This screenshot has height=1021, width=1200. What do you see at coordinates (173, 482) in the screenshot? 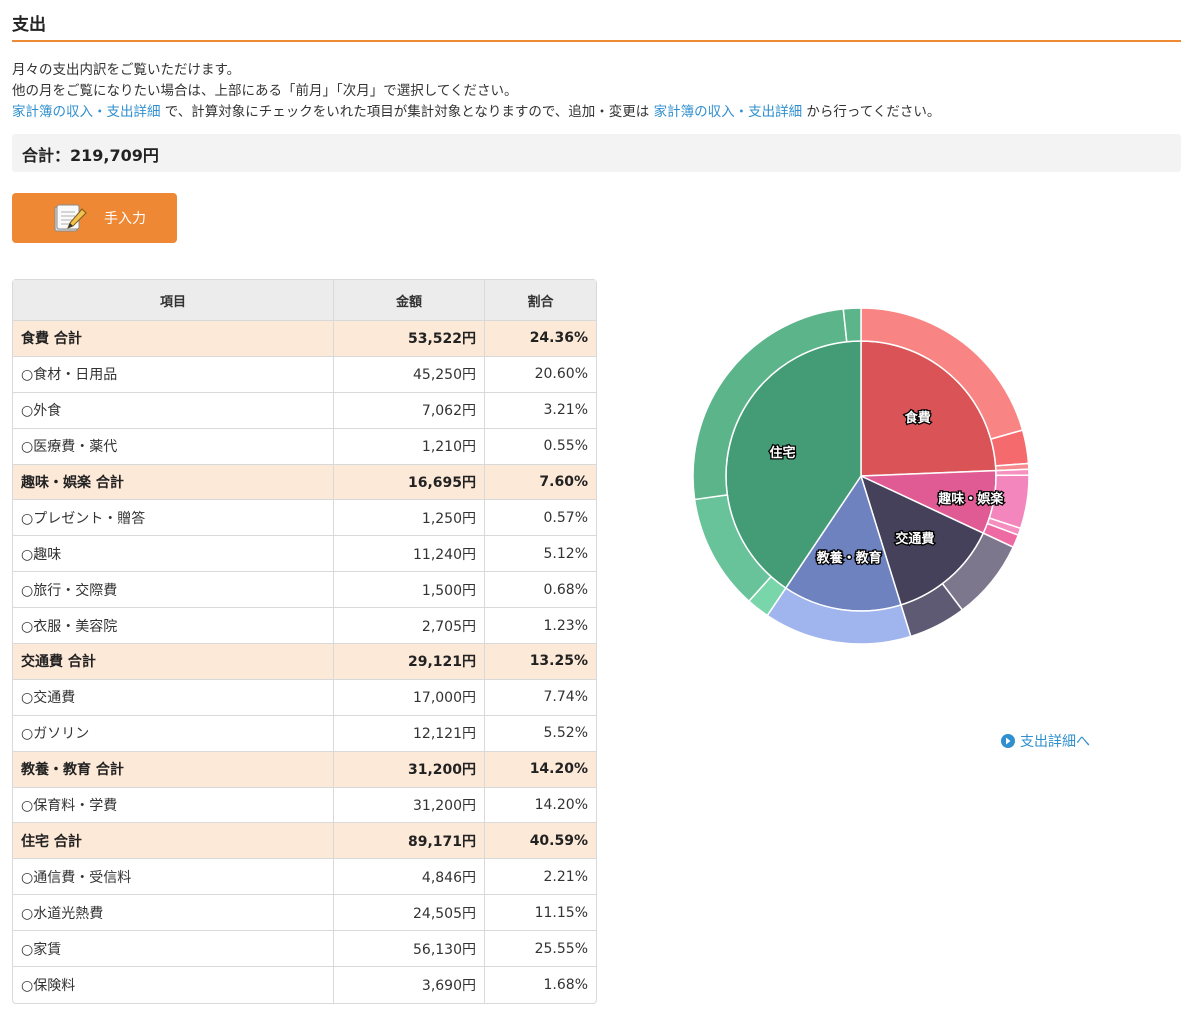
I see `cell-item-name: 趣味・娯楽 合計` at bounding box center [173, 482].